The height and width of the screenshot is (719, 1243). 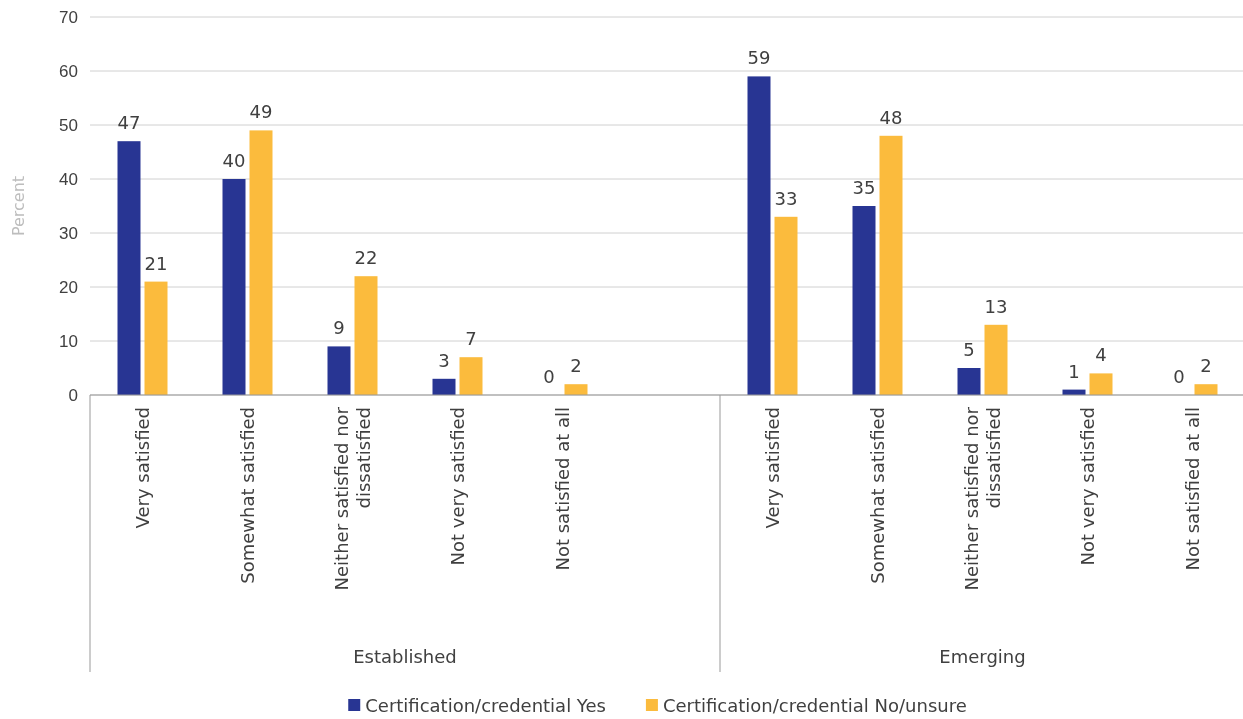 I want to click on y-tick-label: 70, so click(x=68, y=17).